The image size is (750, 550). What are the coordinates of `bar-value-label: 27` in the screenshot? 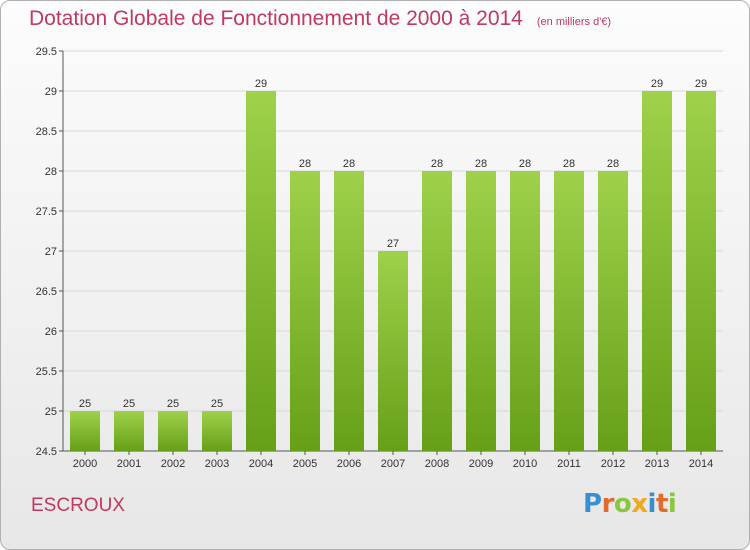 It's located at (393, 244).